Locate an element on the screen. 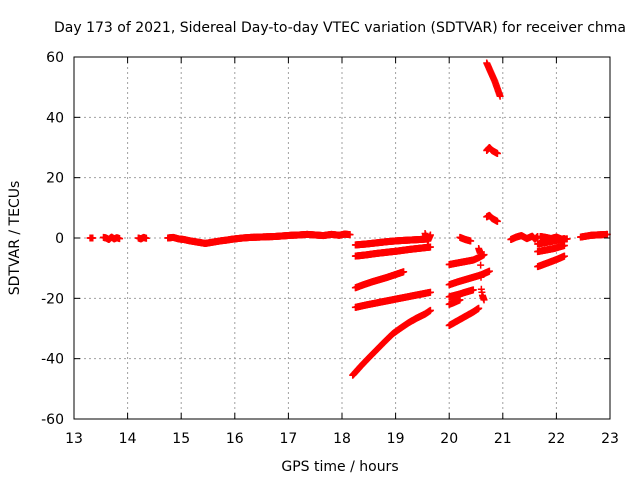 This screenshot has width=640, height=480. y-tick-label: -20 is located at coordinates (52, 299).